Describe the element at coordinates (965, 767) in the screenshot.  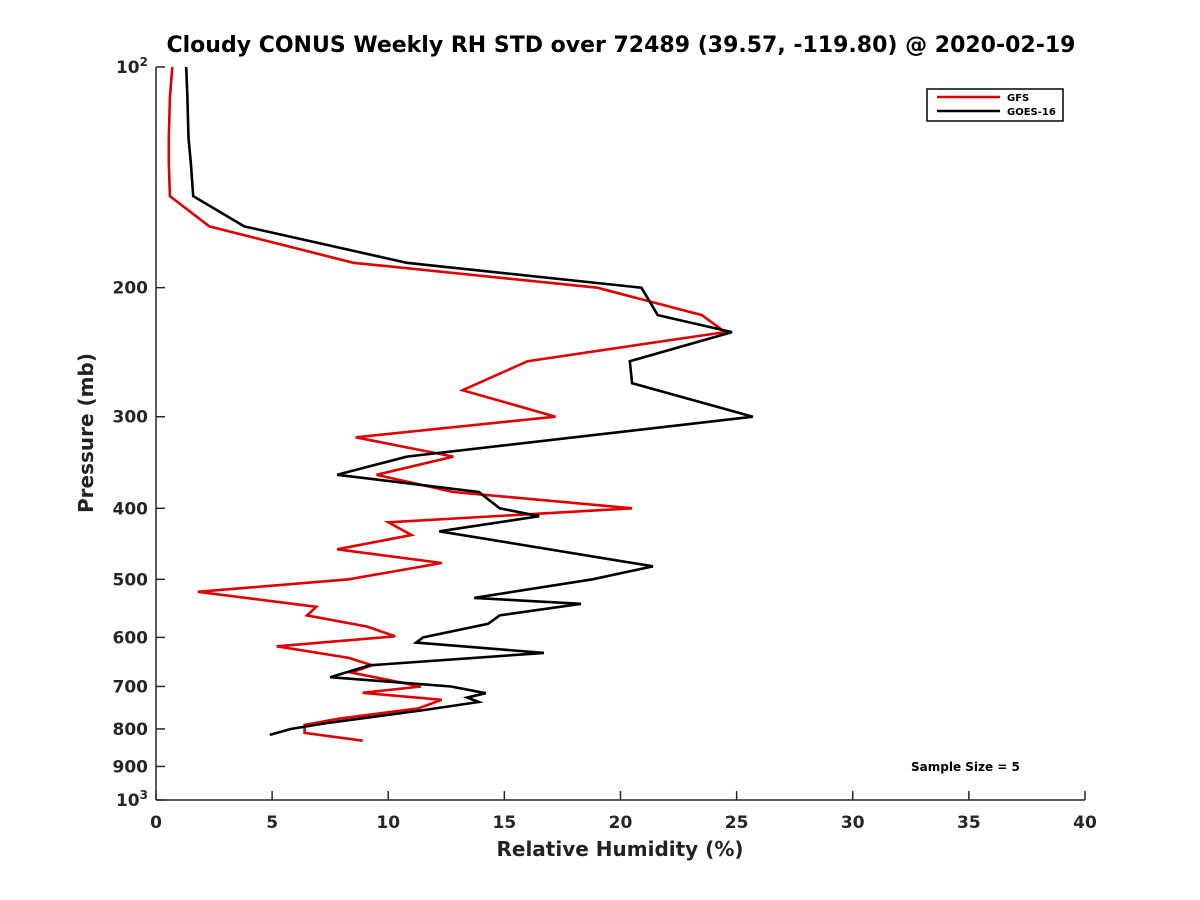
I see `sample-size-annotation: Sample Size = 5` at that location.